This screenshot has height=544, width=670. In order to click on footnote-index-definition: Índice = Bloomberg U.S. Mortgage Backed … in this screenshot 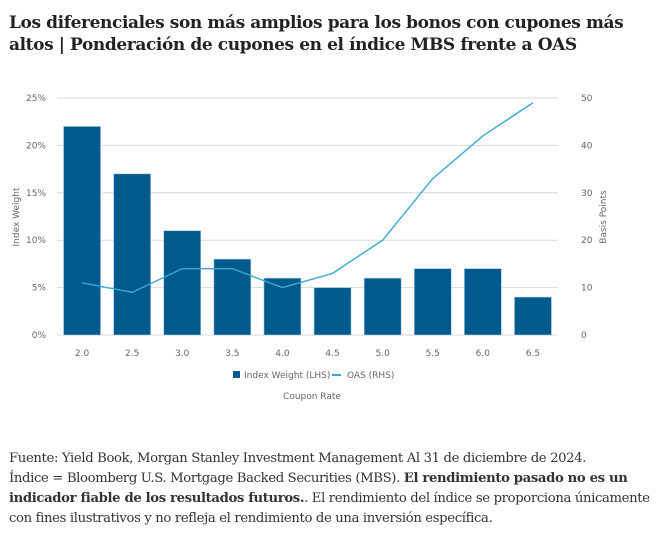, I will do `click(206, 478)`.